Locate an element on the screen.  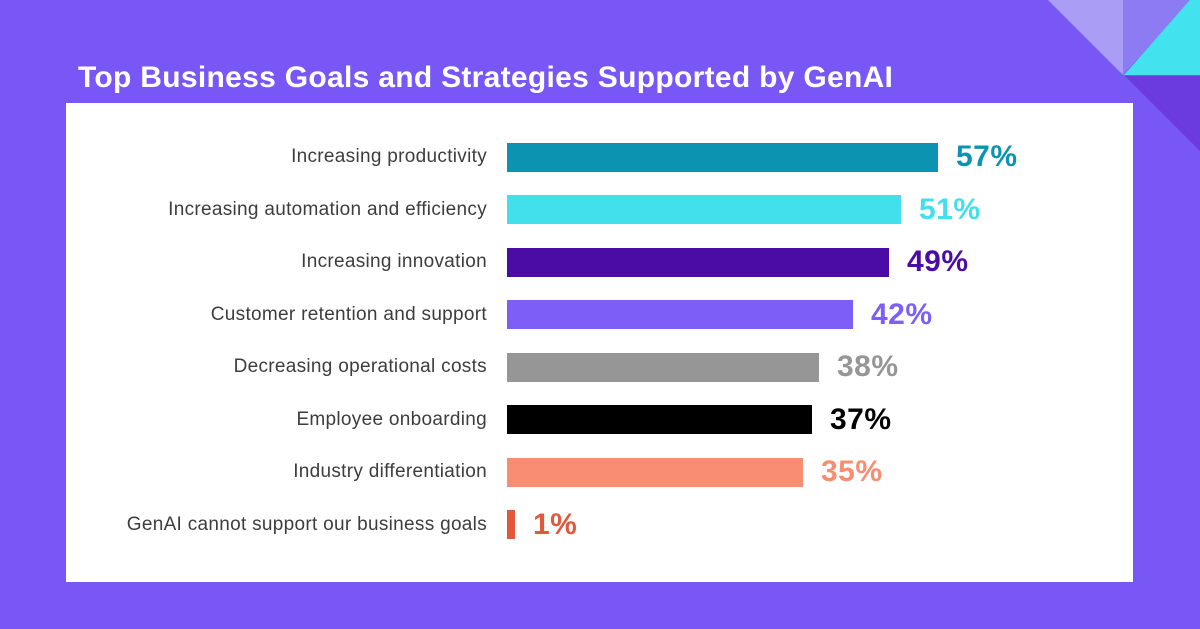
category-label: Customer retention and support is located at coordinates (348, 314).